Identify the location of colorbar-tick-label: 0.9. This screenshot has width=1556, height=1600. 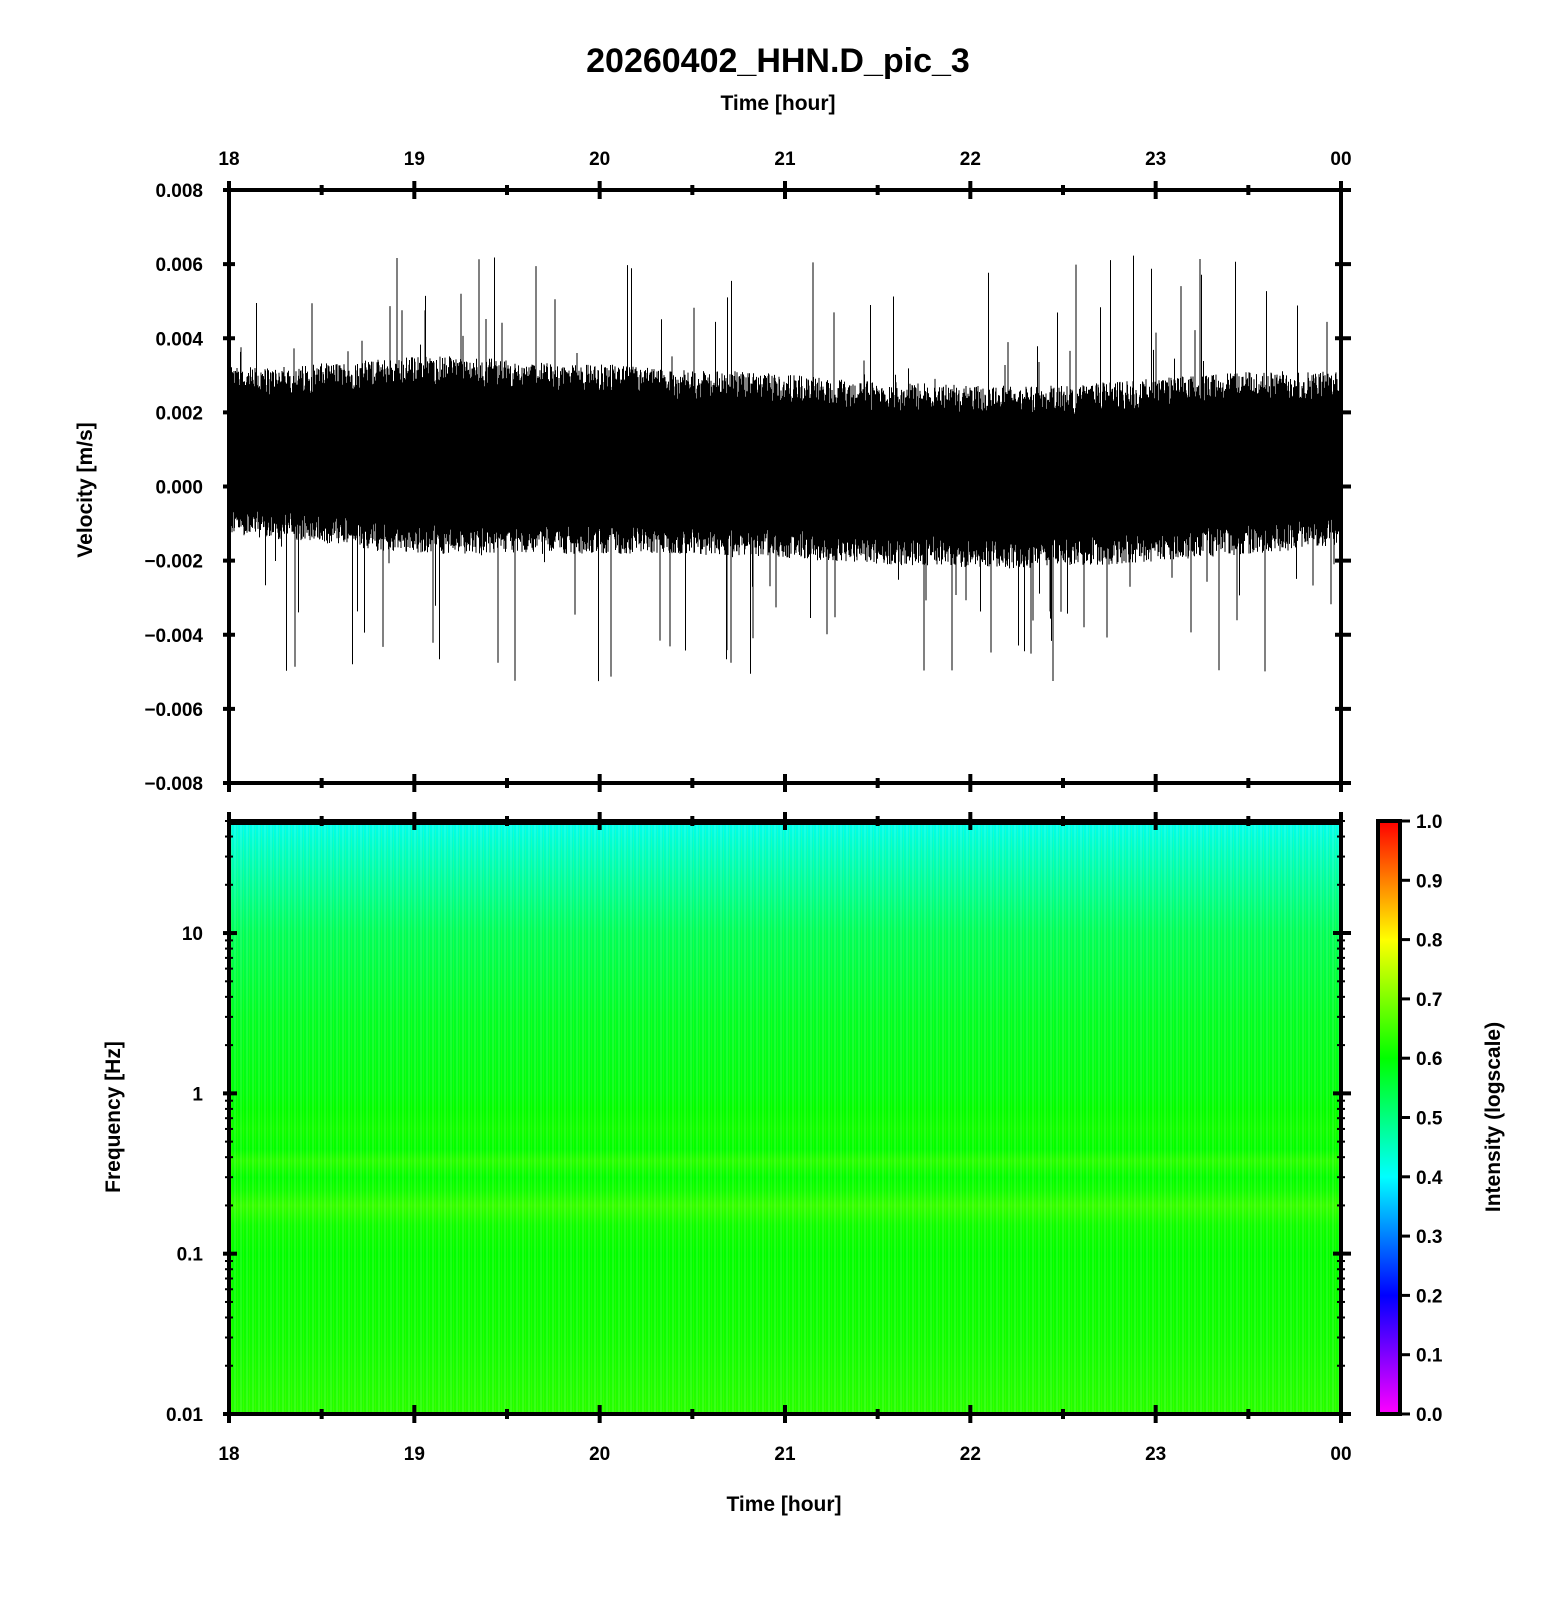
(1429, 881).